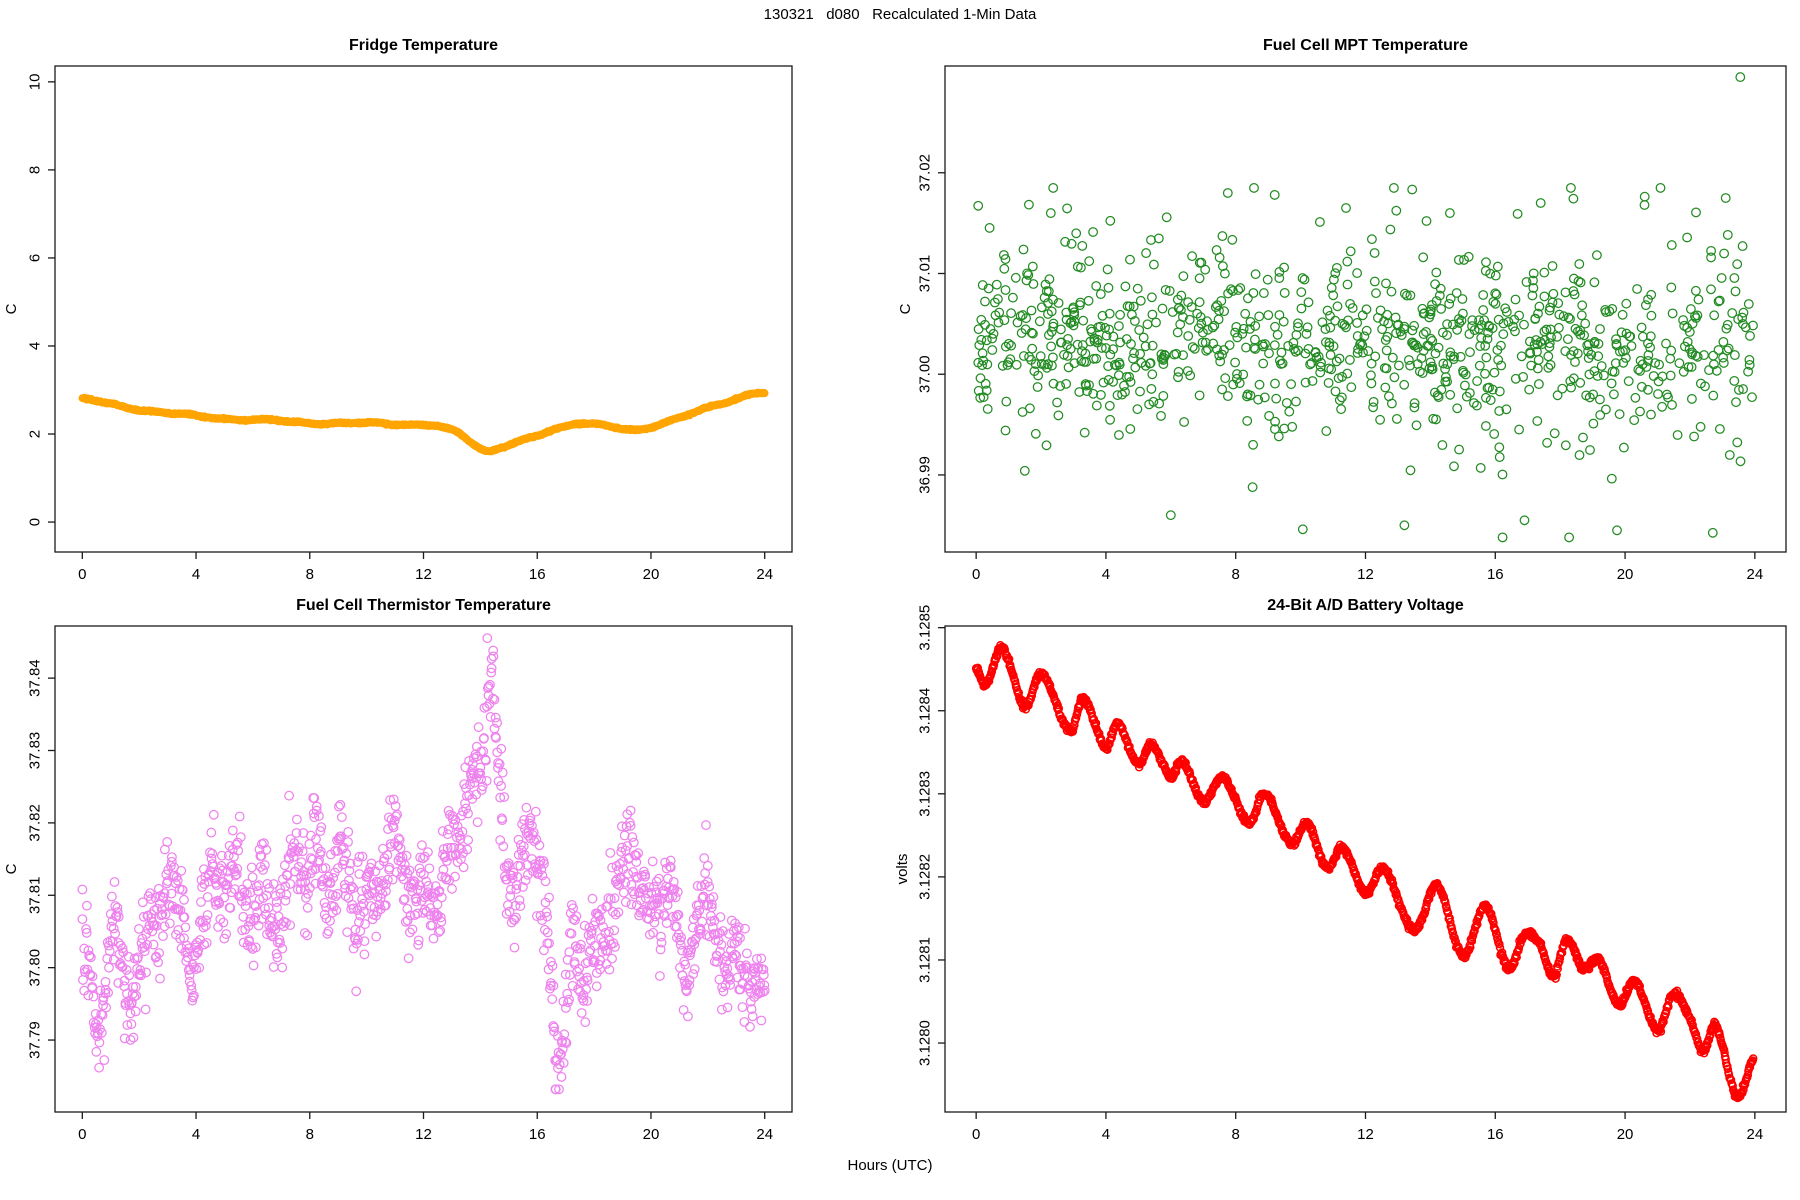 Image resolution: width=1800 pixels, height=1200 pixels. Describe the element at coordinates (423, 605) in the screenshot. I see `panel-title-fuel-cell-thermistor-temperature: Fuel Cell Thermistor Temperature` at that location.